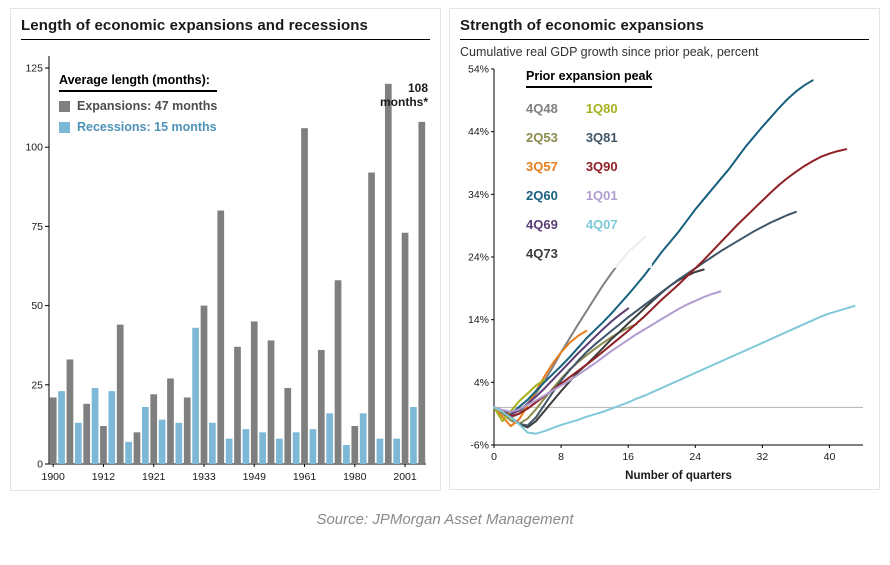  I want to click on line-x-tick-label: 24, so click(695, 457).